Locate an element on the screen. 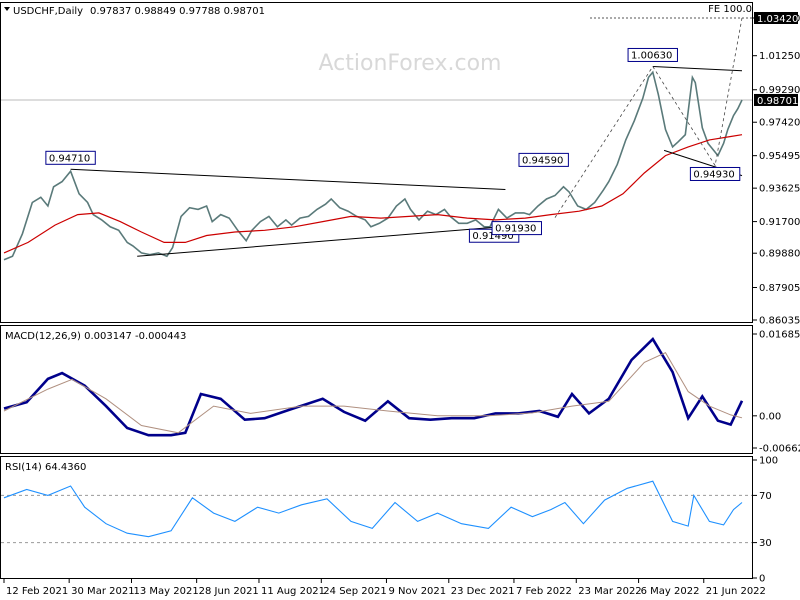  annotation-label: 0.94710 is located at coordinates (69, 158).